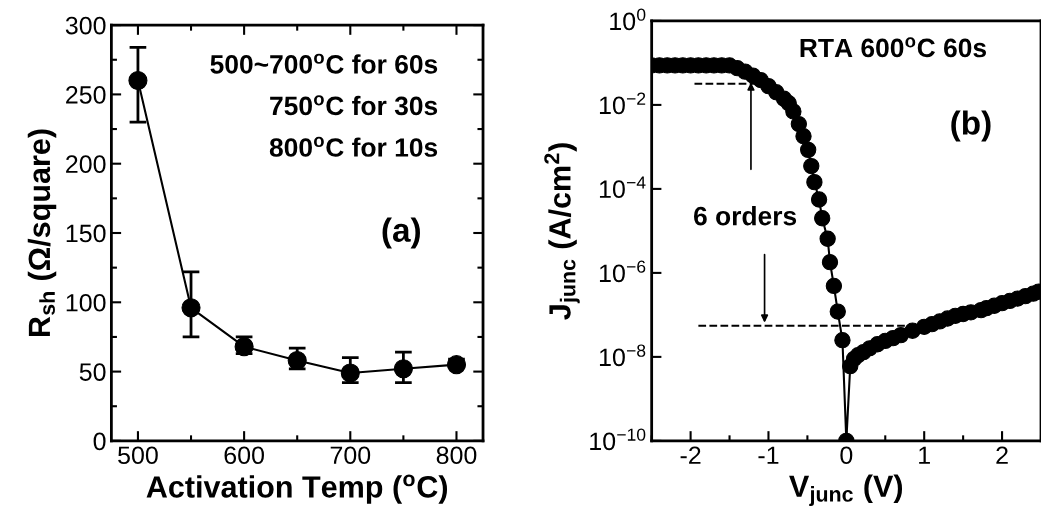 This screenshot has height=523, width=1041. I want to click on y-tick-label: 200, so click(86, 164).